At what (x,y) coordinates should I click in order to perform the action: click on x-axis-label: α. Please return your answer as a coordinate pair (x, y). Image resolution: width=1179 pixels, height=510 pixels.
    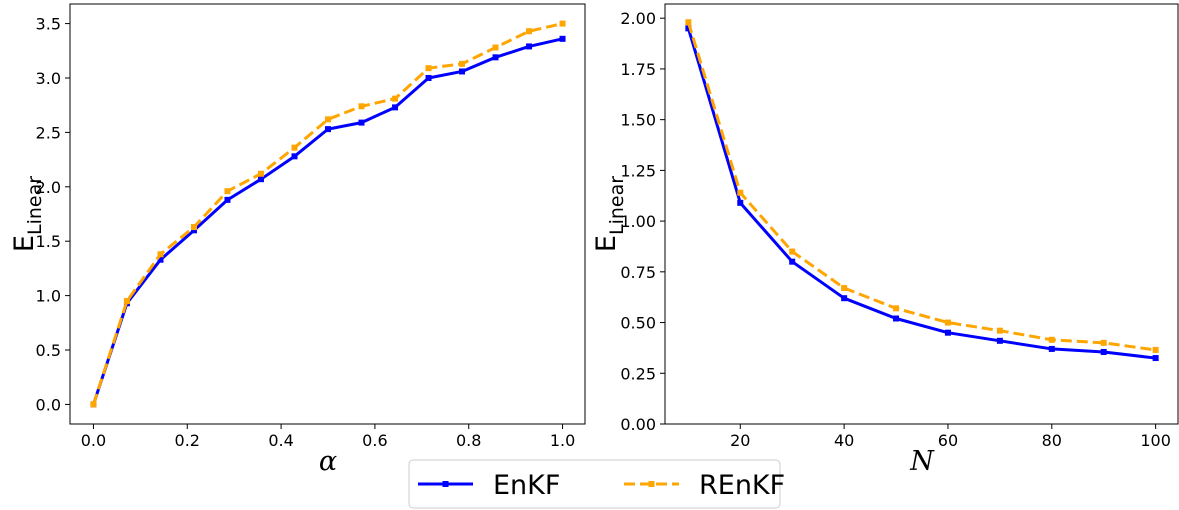
    Looking at the image, I should click on (328, 461).